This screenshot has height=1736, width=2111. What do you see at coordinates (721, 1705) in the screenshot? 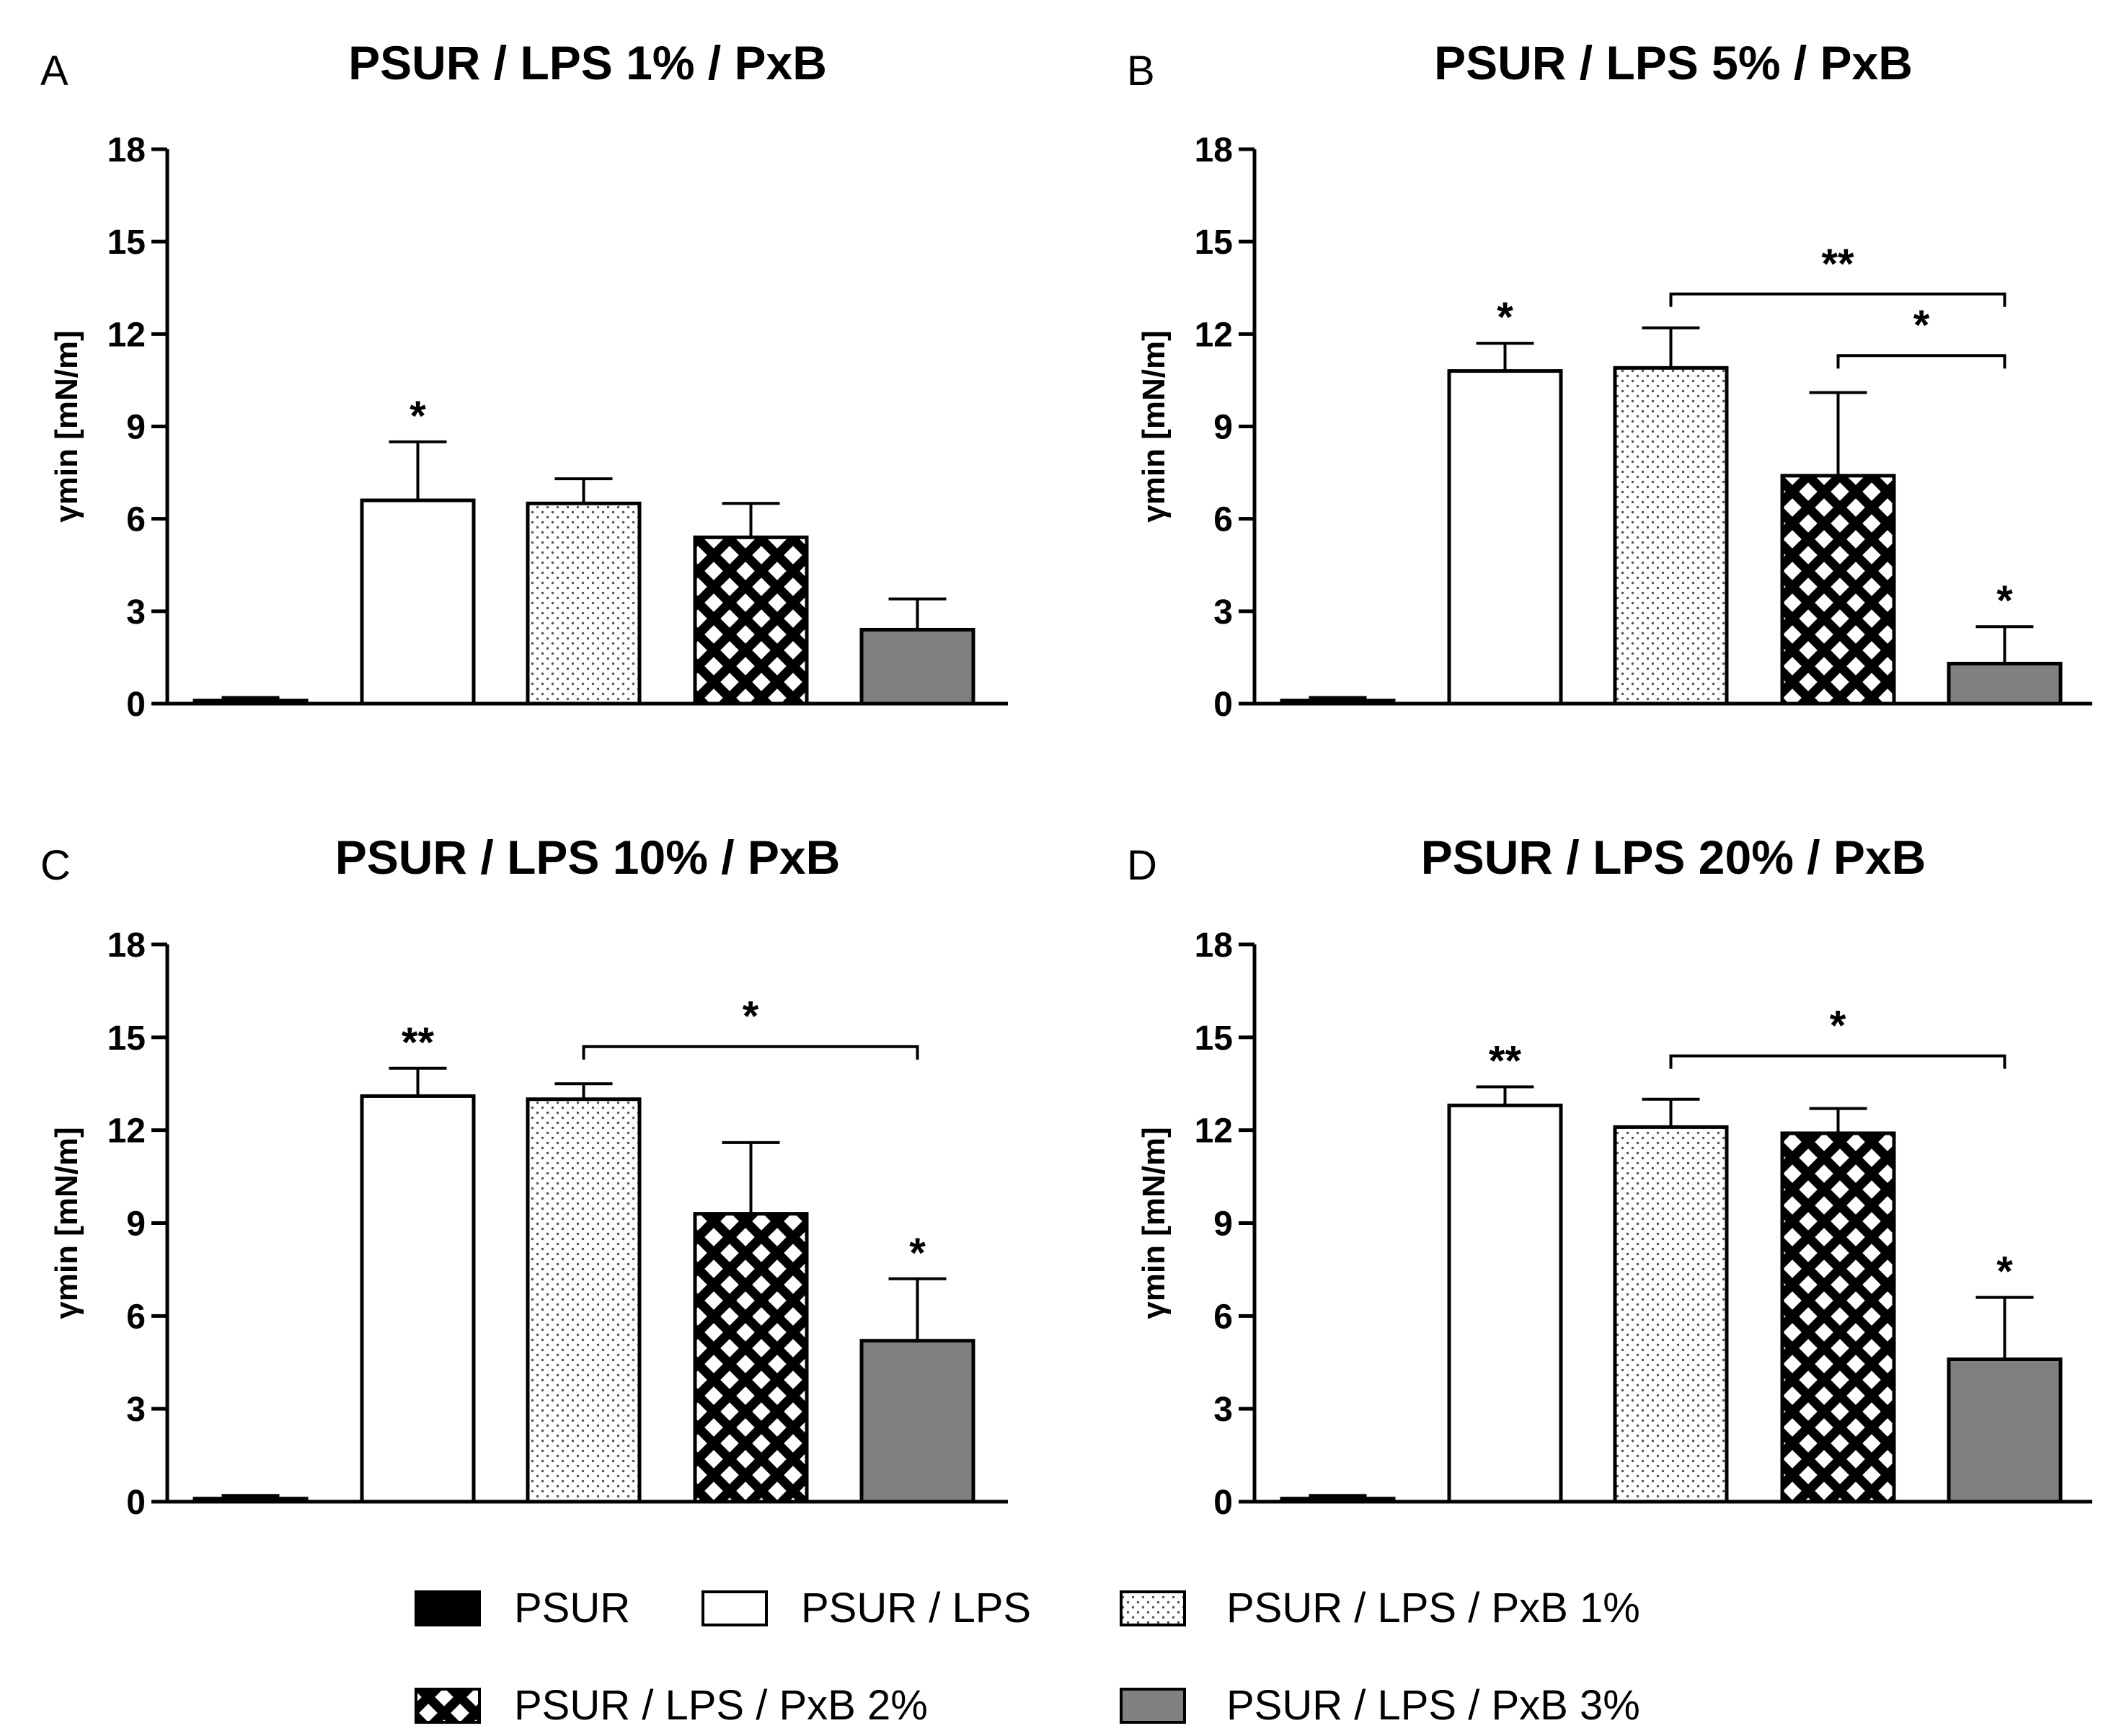
I see `legend-label-pxb-2: PSUR / LPS / PxB 2%` at bounding box center [721, 1705].